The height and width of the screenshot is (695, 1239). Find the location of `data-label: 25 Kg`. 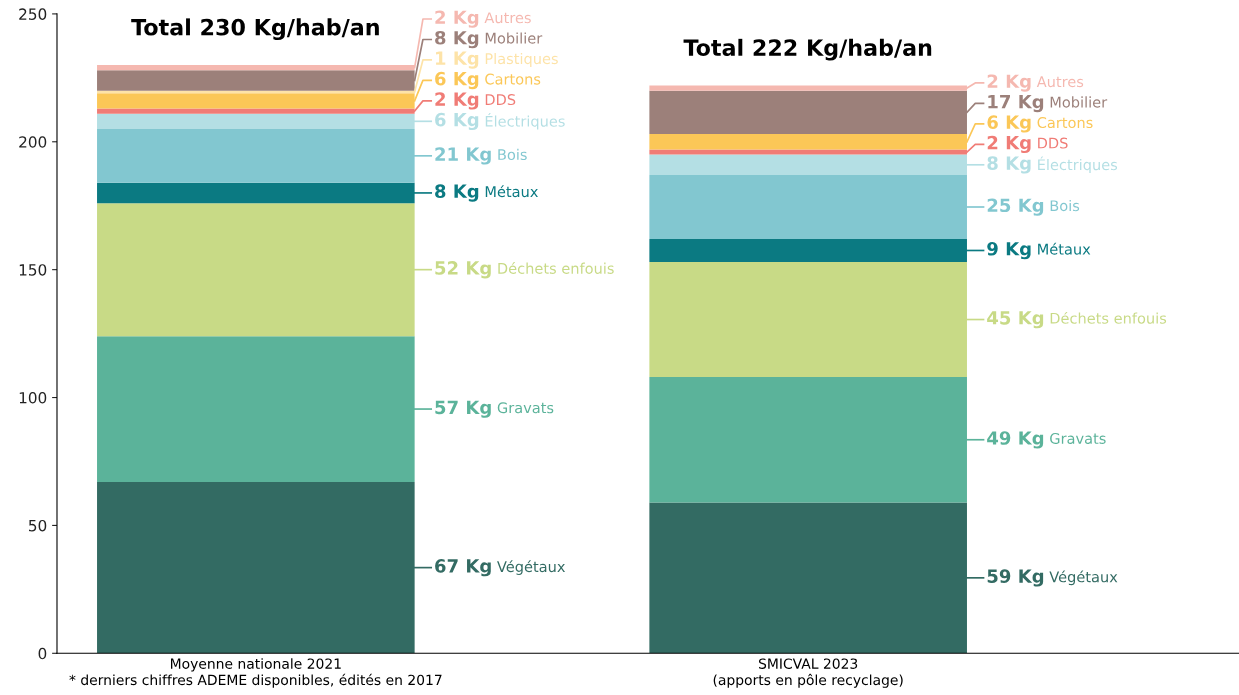

data-label: 25 Kg is located at coordinates (1015, 207).